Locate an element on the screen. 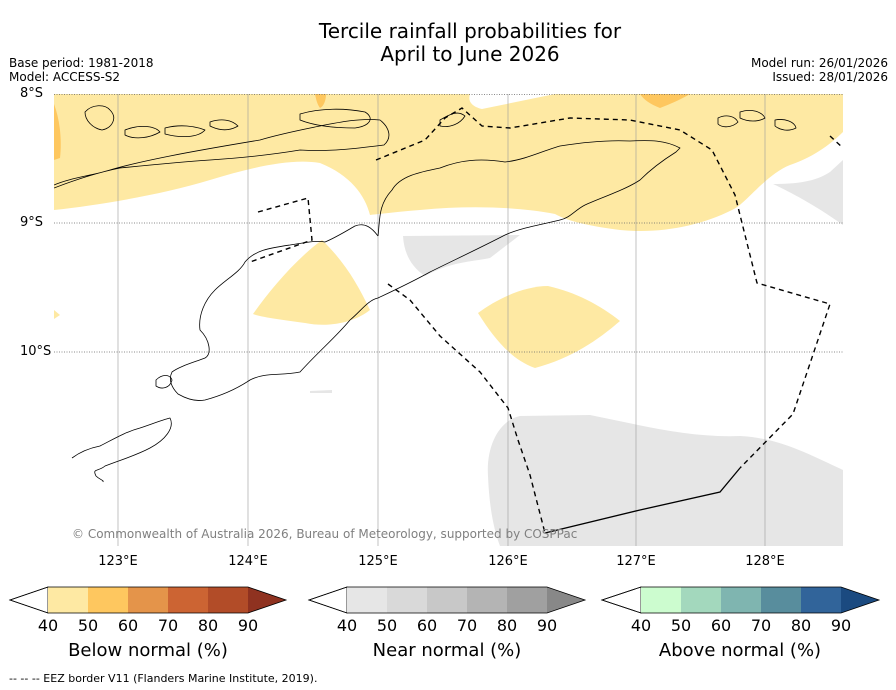 This screenshot has height=690, width=896. colorbar-near-normal-tick: 80 is located at coordinates (507, 625).